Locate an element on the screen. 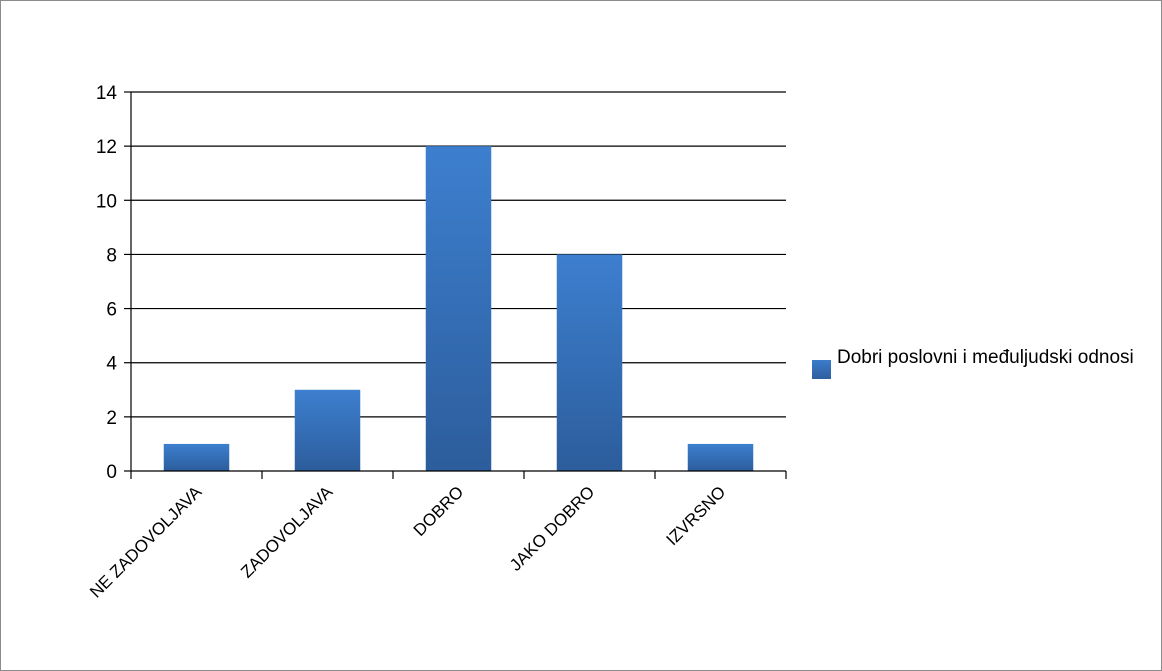 This screenshot has height=671, width=1162. y-tick-label: 12 is located at coordinates (106, 147).